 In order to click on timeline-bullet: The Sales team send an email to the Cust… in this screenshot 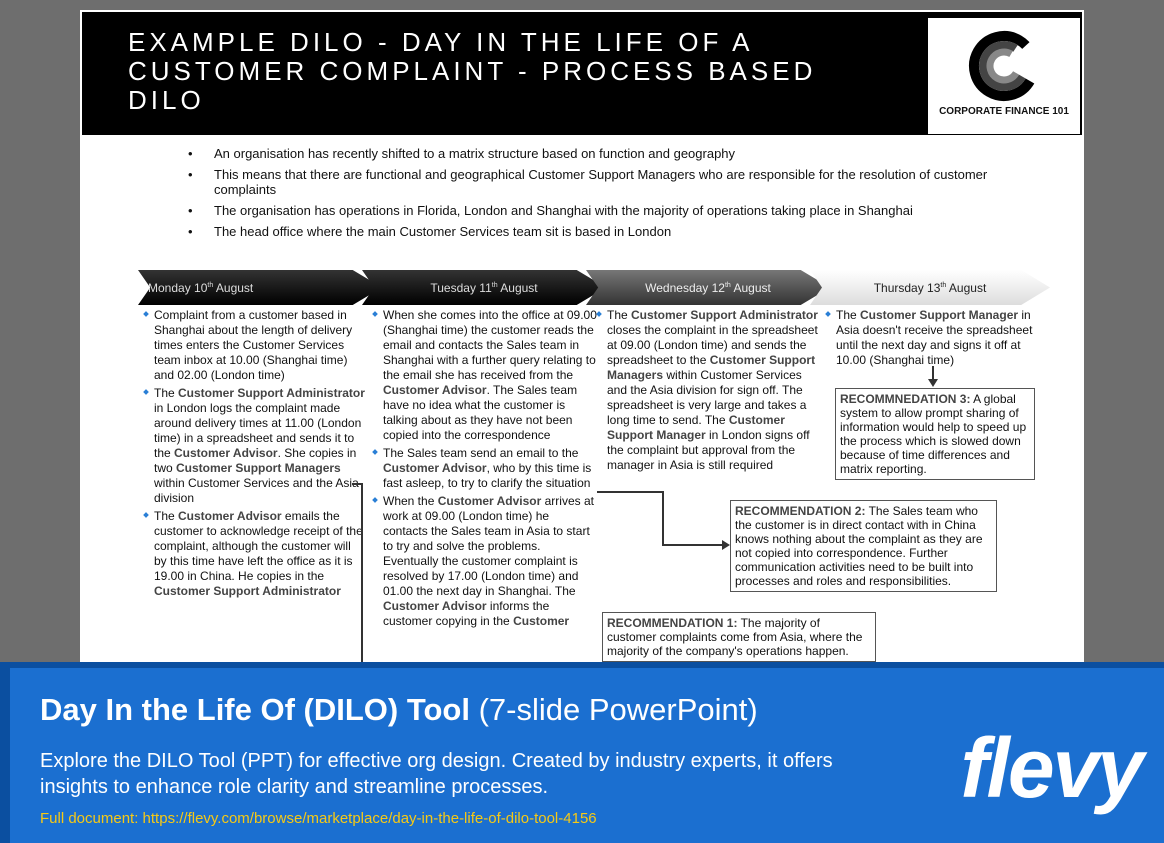, I will do `click(485, 468)`.